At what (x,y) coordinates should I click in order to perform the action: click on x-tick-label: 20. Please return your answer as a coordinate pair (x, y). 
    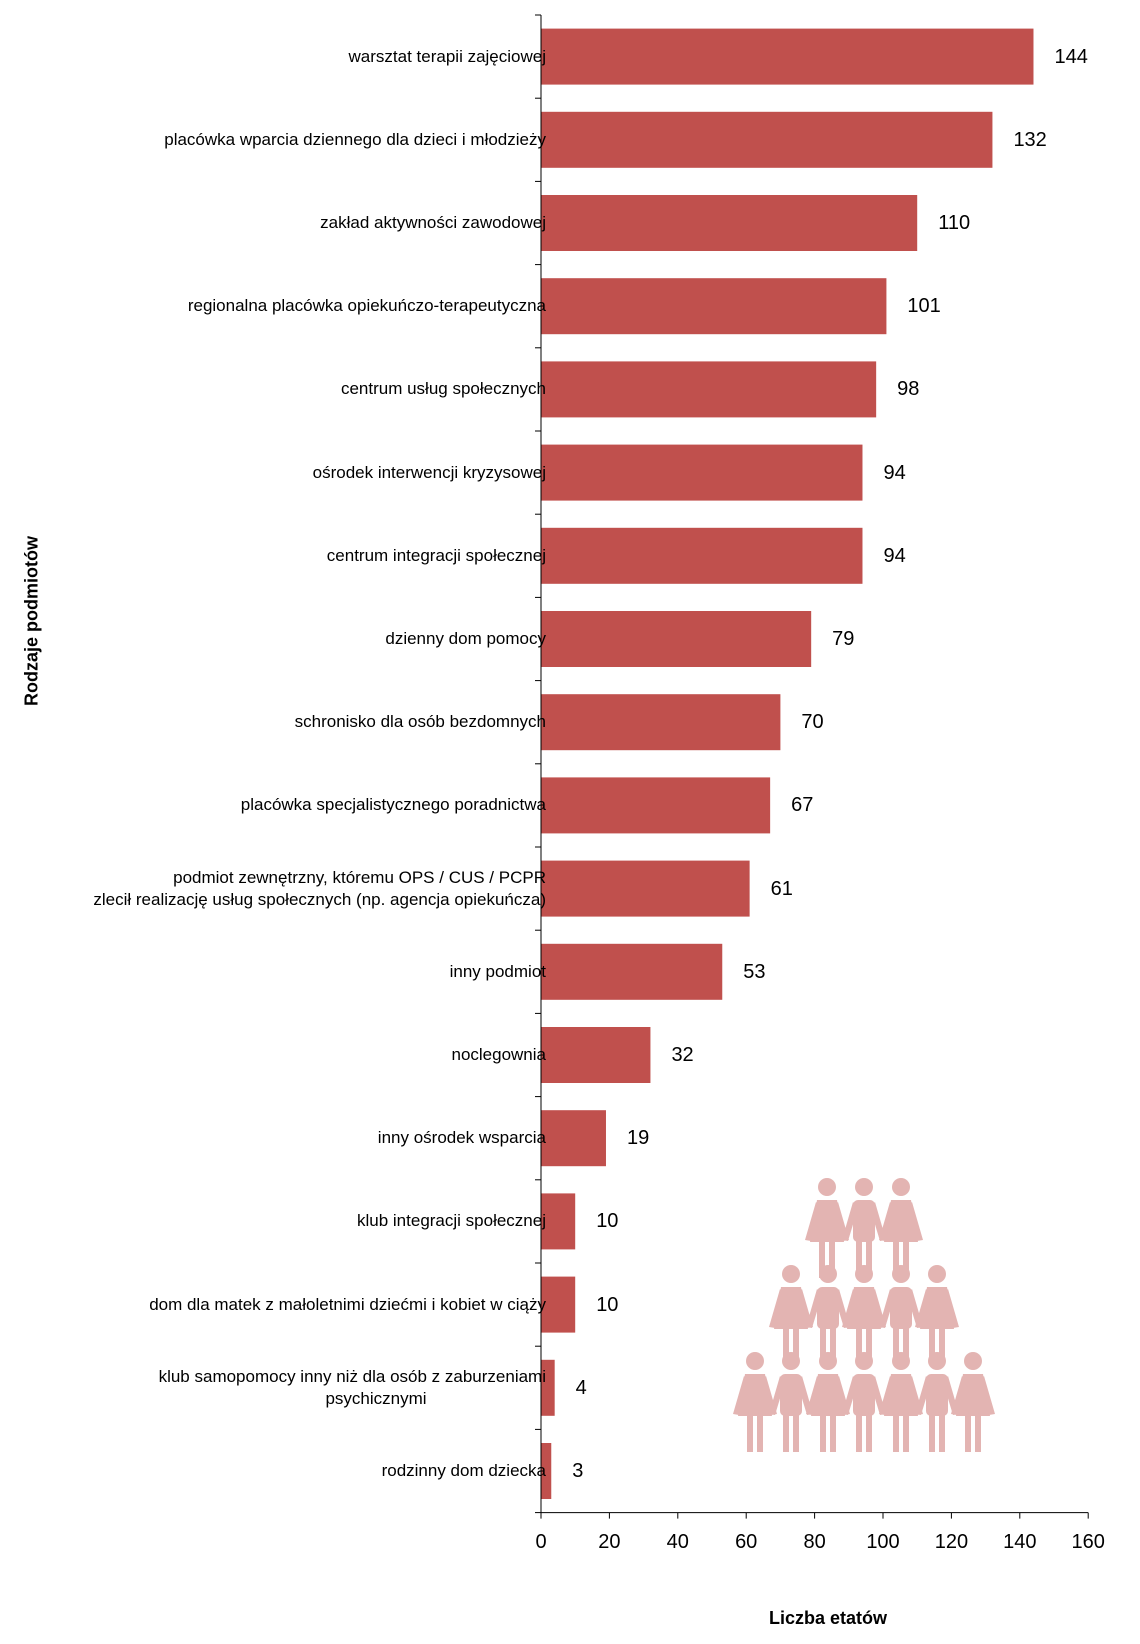
    Looking at the image, I should click on (609, 1541).